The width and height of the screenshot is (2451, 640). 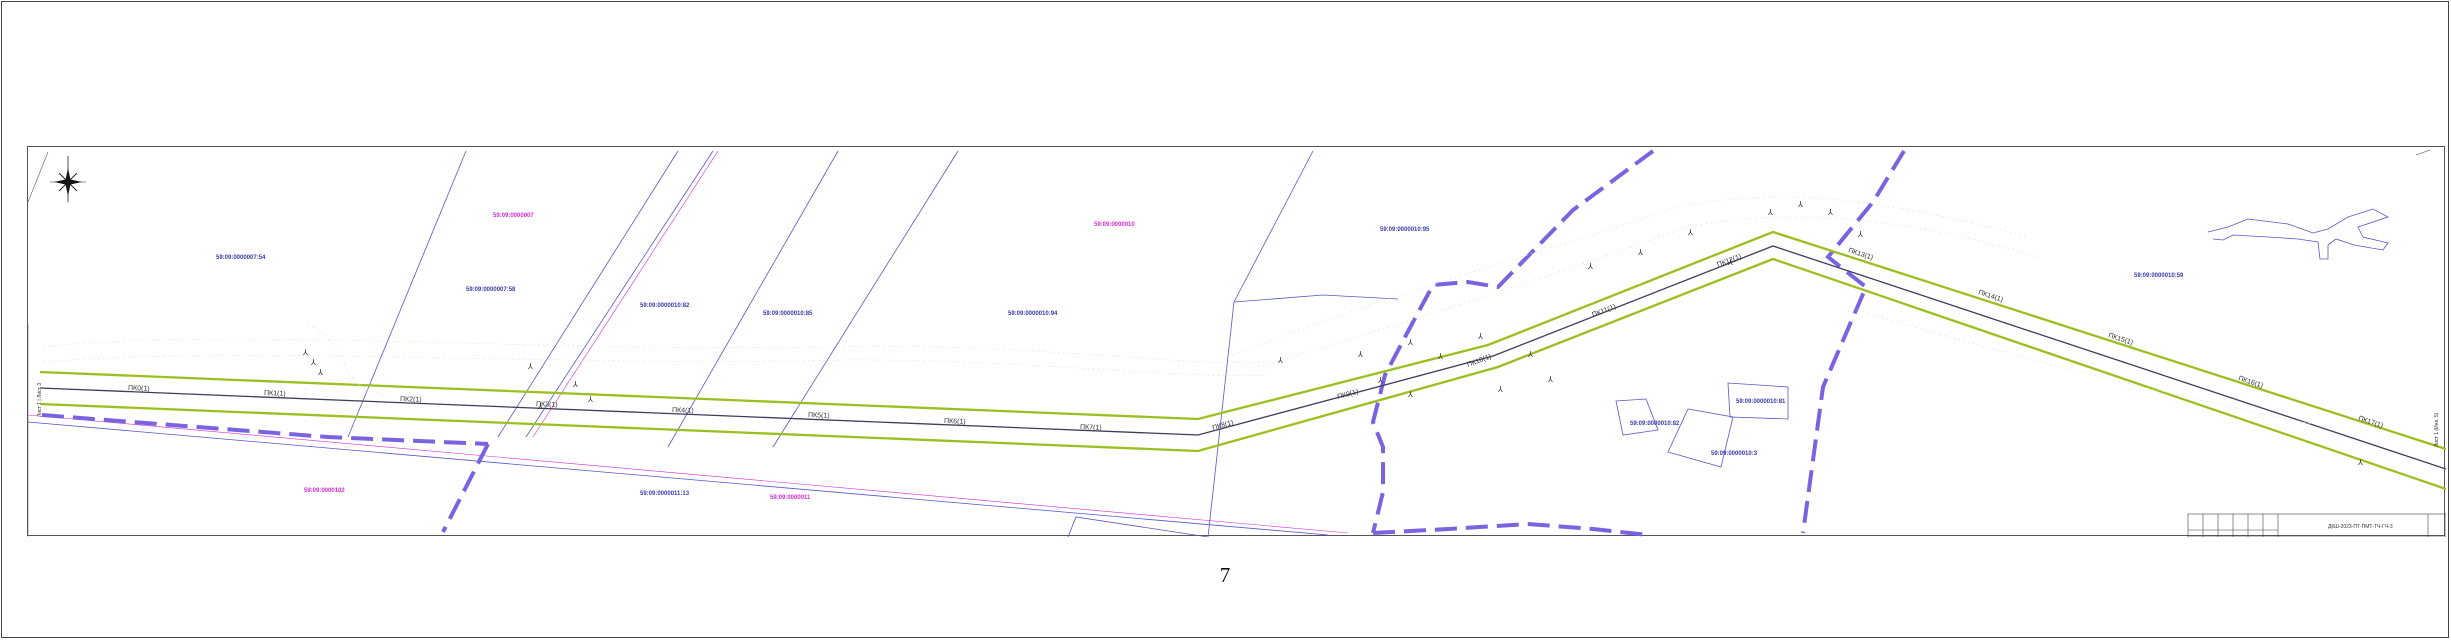 I want to click on svg-text: ПК4(1), so click(x=683, y=411).